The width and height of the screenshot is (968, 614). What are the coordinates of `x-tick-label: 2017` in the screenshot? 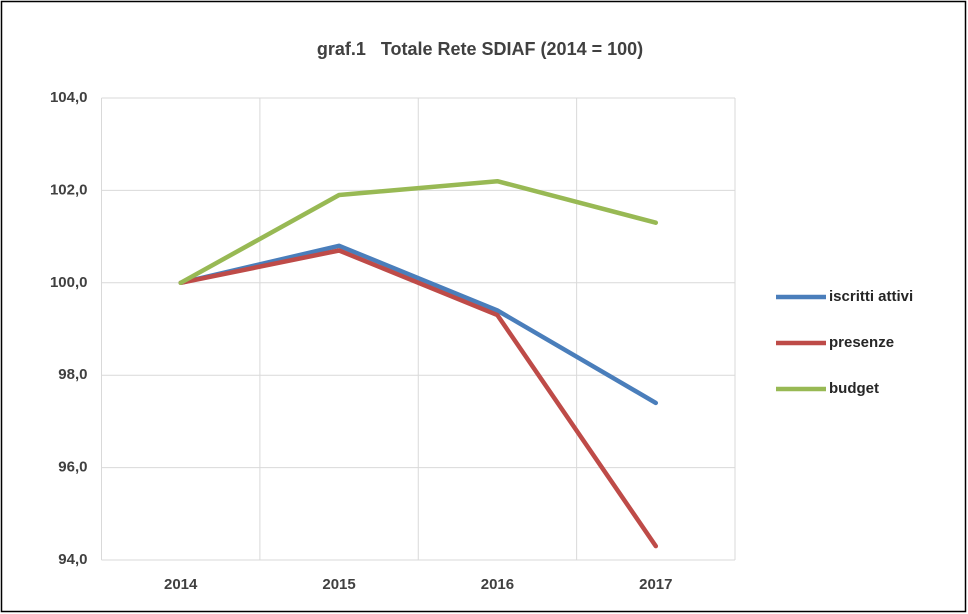 It's located at (655, 584).